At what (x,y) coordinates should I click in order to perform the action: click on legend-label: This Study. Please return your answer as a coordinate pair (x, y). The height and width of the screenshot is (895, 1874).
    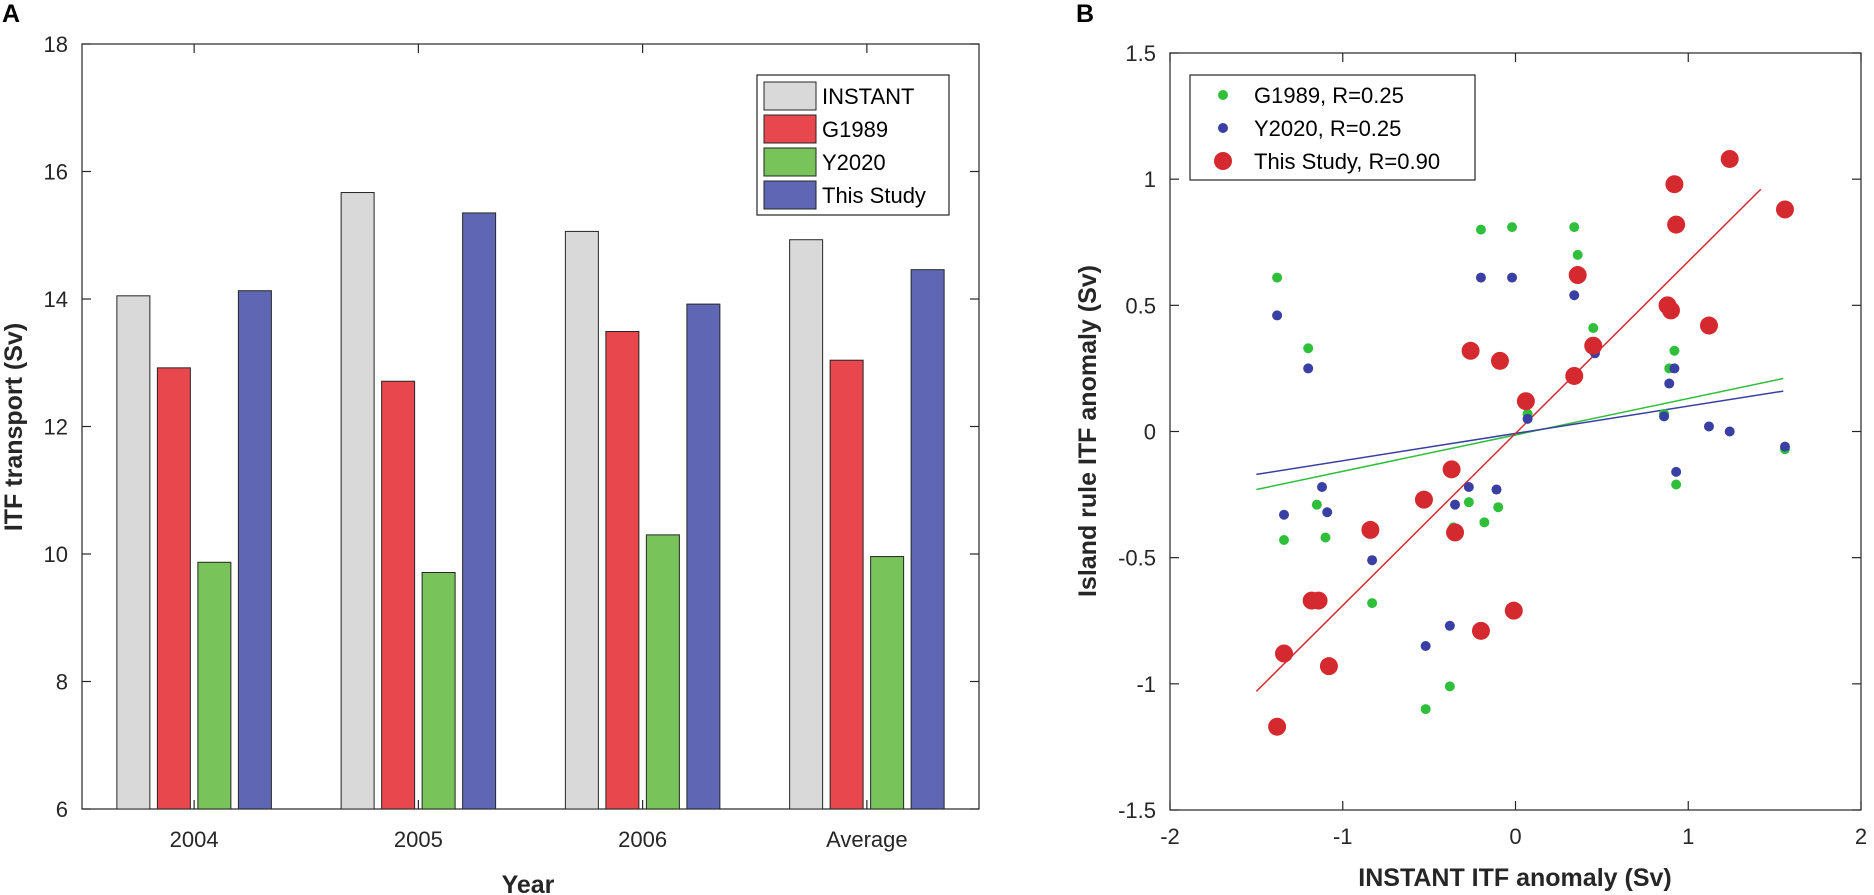
    Looking at the image, I should click on (874, 195).